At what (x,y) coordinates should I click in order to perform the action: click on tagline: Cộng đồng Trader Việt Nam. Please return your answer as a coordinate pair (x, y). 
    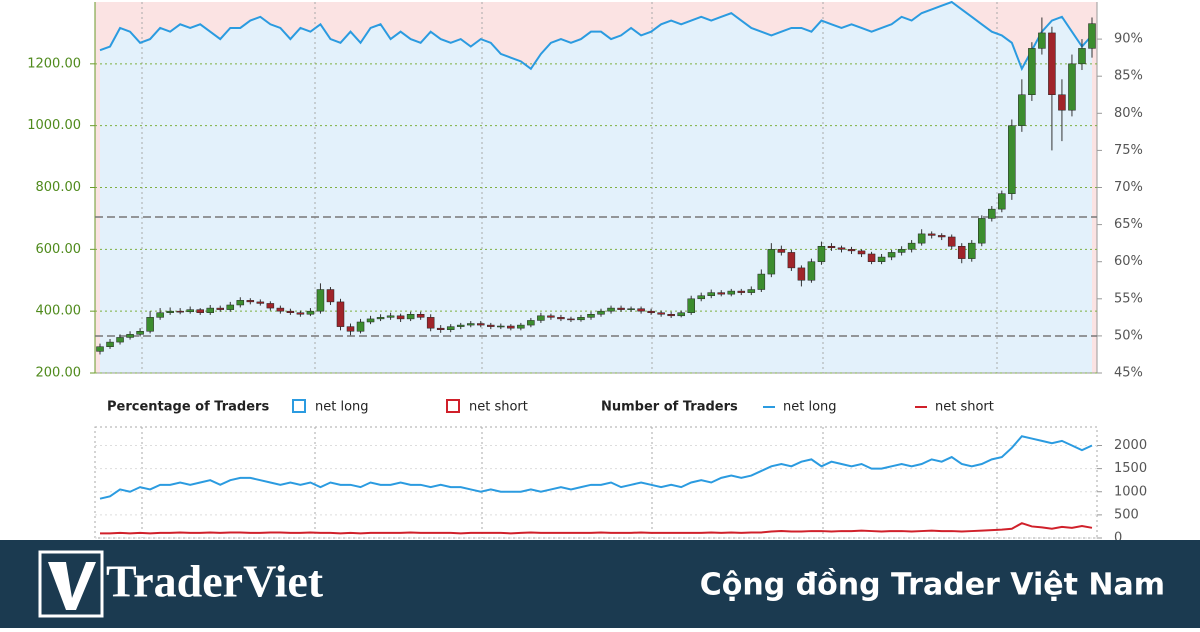
    Looking at the image, I should click on (932, 585).